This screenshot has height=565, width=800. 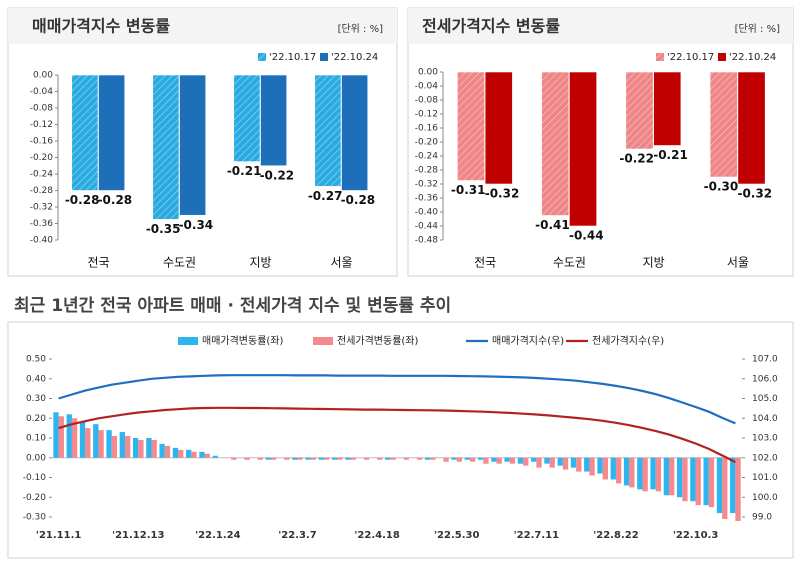 What do you see at coordinates (260, 263) in the screenshot?
I see `x-tick-label: 지방` at bounding box center [260, 263].